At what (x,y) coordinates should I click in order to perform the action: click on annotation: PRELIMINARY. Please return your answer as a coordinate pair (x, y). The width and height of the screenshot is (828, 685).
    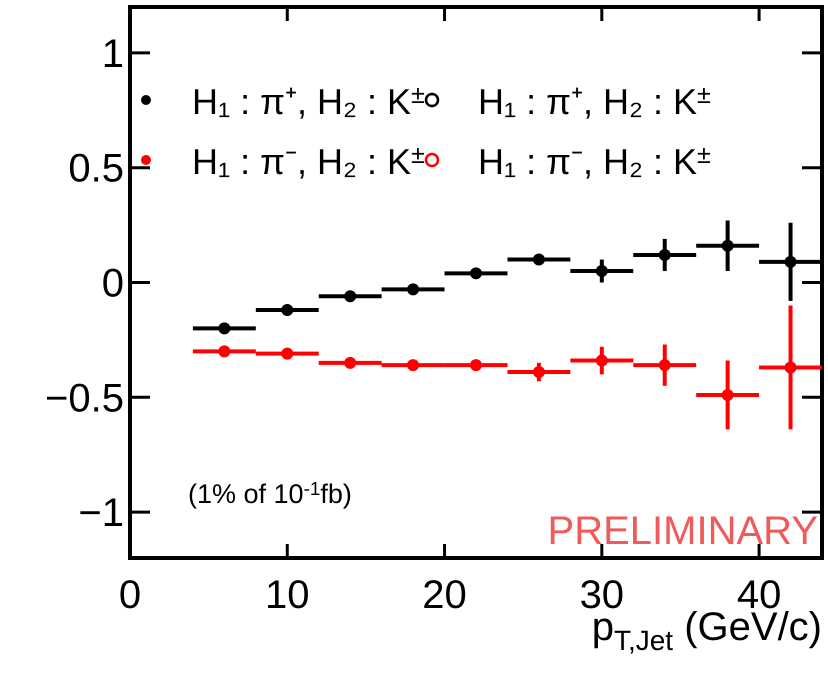
    Looking at the image, I should click on (683, 531).